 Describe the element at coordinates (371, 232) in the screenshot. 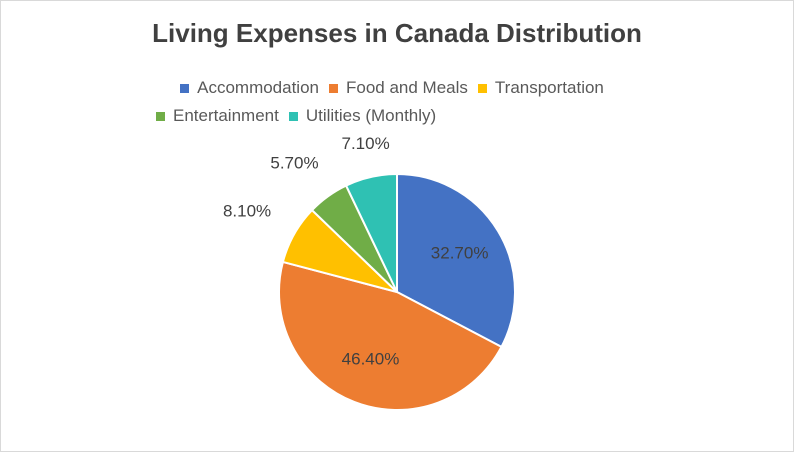

I see `pie-slice-utilities` at that location.